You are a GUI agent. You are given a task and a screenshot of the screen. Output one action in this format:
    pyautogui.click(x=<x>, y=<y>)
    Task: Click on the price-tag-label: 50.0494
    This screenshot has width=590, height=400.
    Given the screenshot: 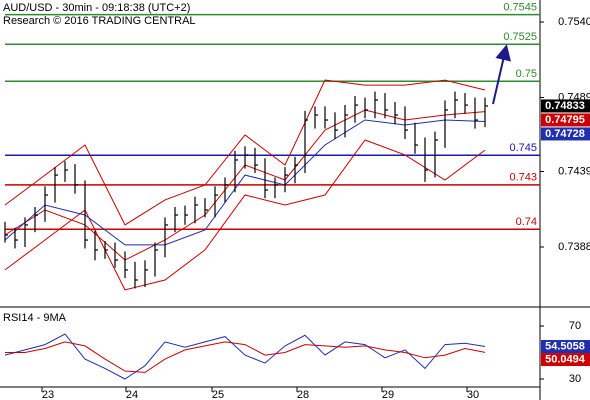 What is the action you would take?
    pyautogui.click(x=565, y=359)
    